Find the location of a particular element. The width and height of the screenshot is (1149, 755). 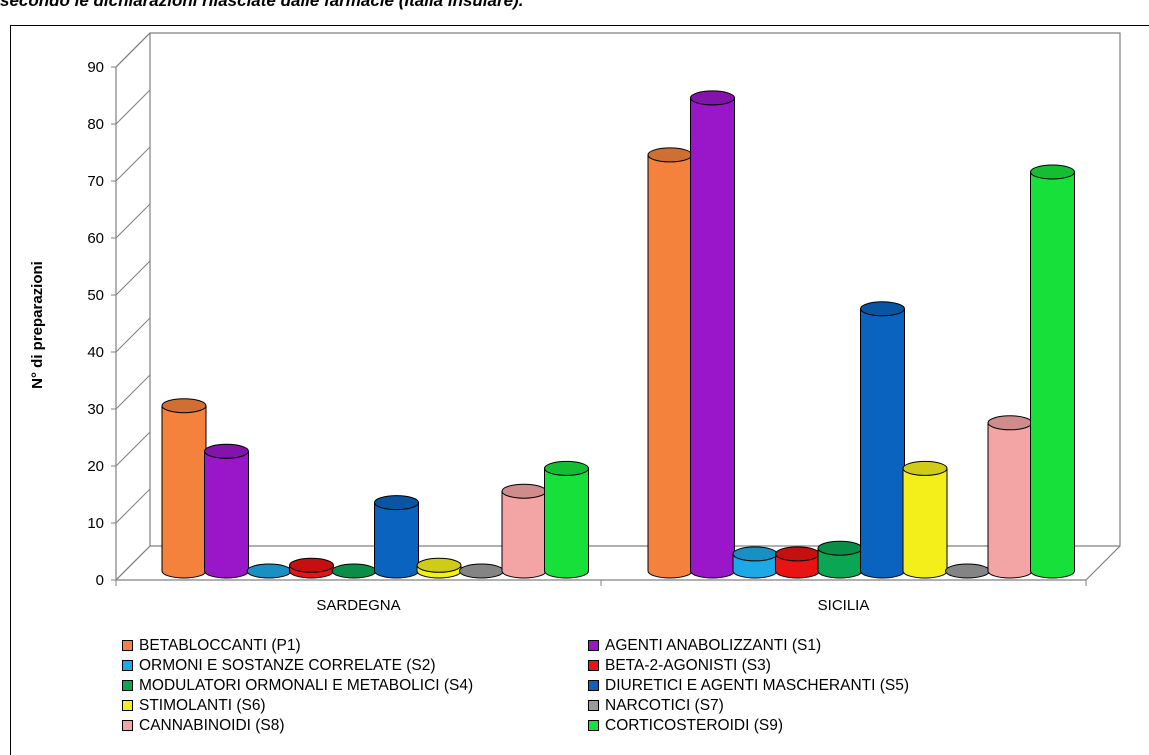

bar-3-sardegna is located at coordinates (269, 571).